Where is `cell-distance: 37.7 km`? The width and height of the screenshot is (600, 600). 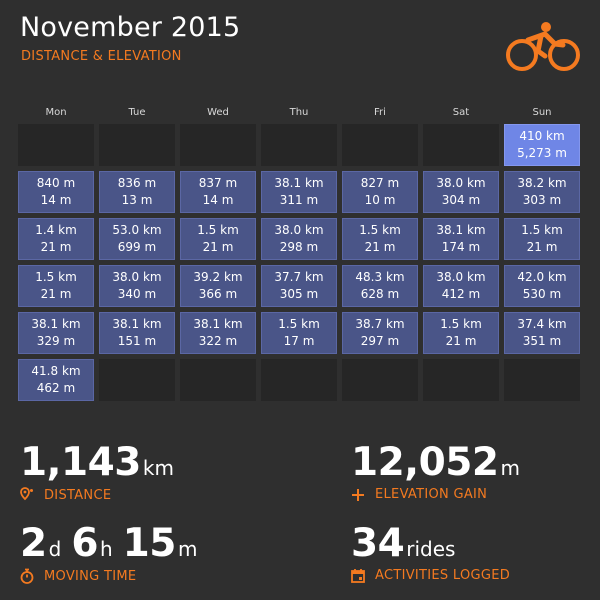 cell-distance: 37.7 km is located at coordinates (299, 277).